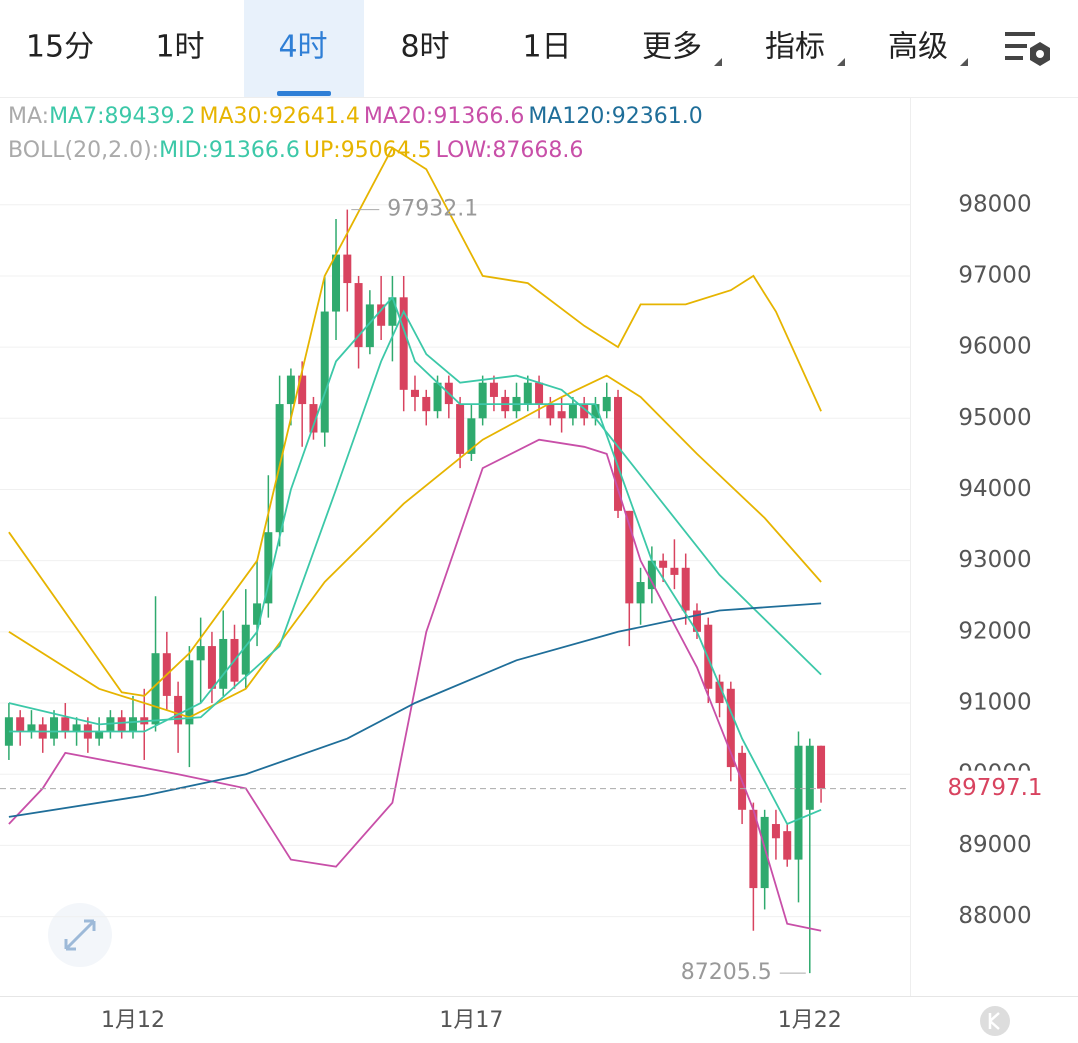 The width and height of the screenshot is (1078, 1043). Describe the element at coordinates (83, 150) in the screenshot. I see `legend-label: BOLL(20,2.0):` at that location.